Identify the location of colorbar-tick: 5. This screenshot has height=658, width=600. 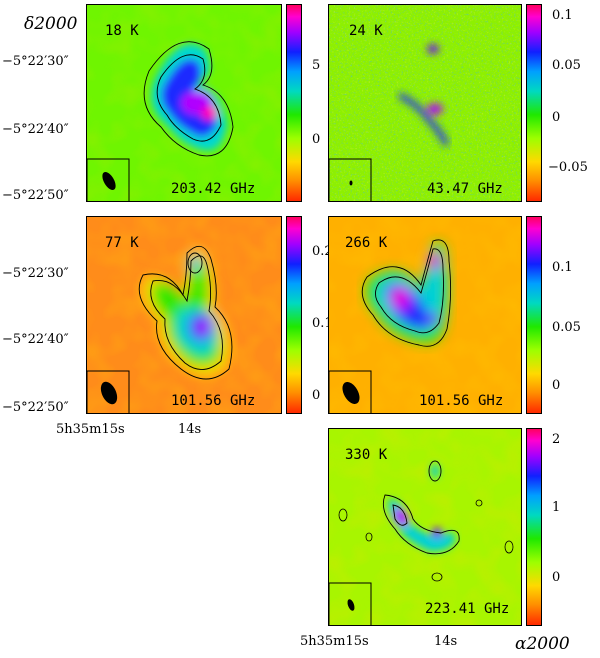
(316, 65).